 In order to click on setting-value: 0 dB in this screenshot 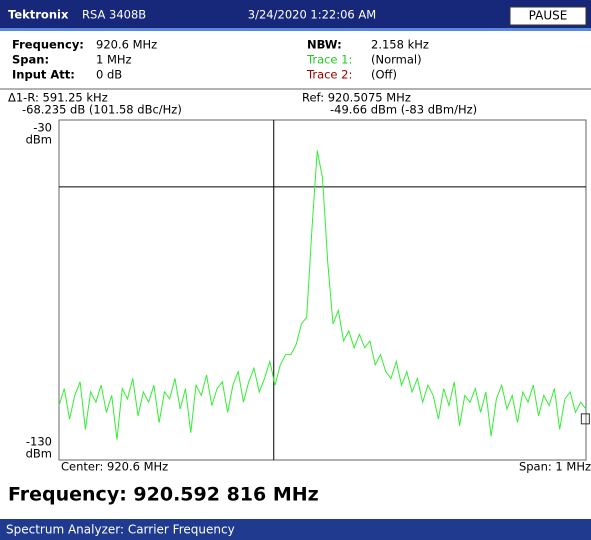, I will do `click(109, 75)`.